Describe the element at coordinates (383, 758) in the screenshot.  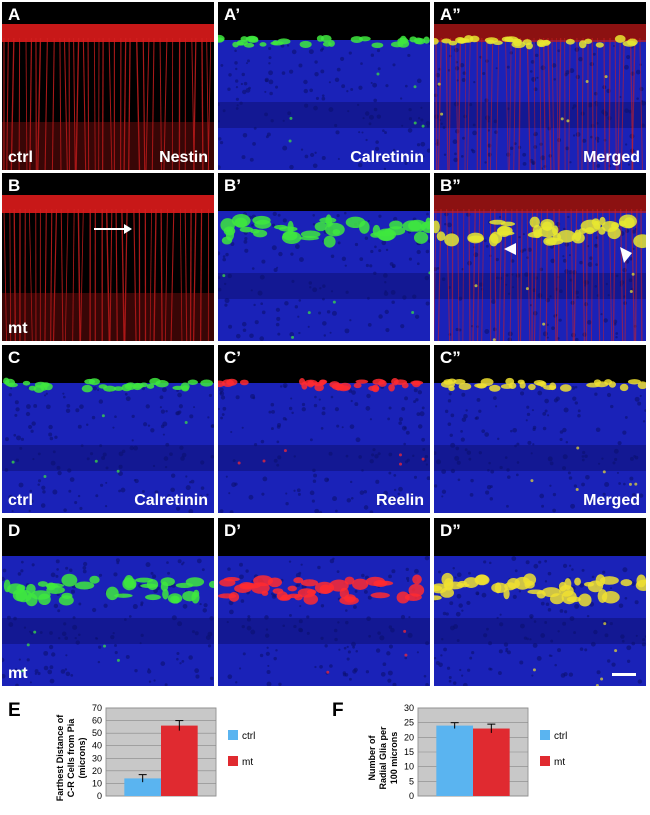
I see `chart-f-ylabel-line-2: Radial Glia per` at that location.